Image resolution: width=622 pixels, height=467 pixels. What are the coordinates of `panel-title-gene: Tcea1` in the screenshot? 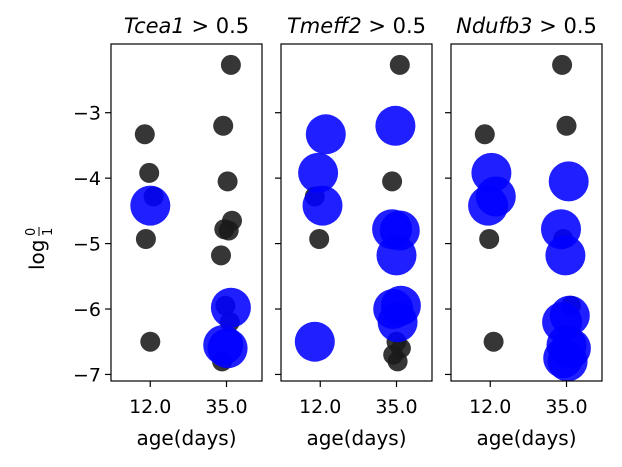 It's located at (154, 26).